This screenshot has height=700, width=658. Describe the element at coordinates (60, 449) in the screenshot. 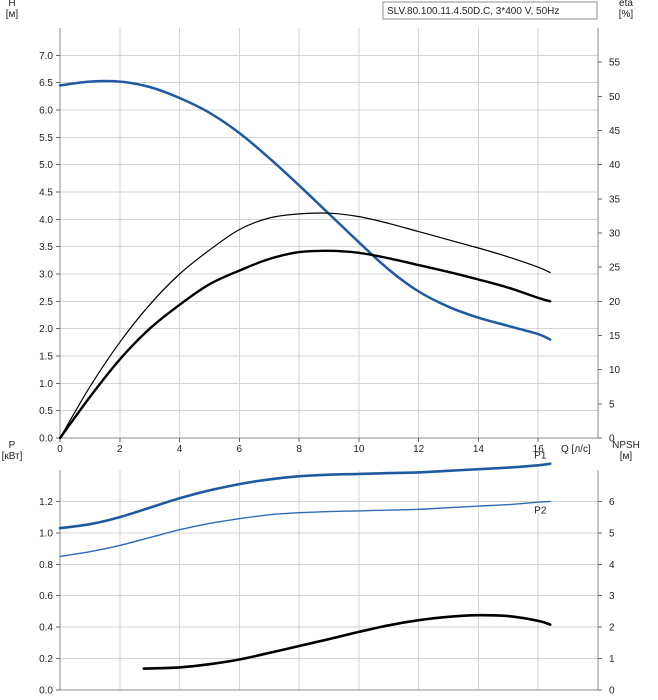

I see `x-tick-label: 0` at that location.